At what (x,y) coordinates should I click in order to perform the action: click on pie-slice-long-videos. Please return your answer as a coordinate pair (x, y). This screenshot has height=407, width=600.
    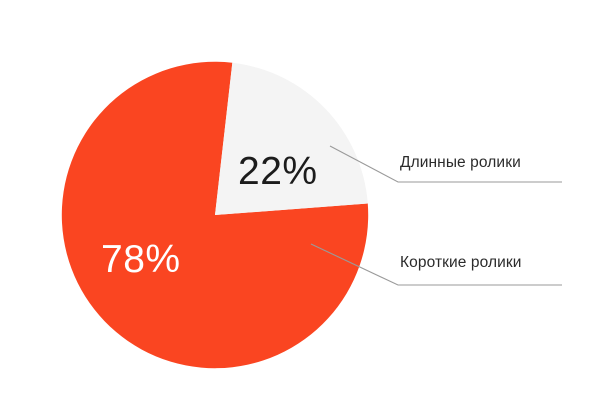
    Looking at the image, I should click on (291, 138).